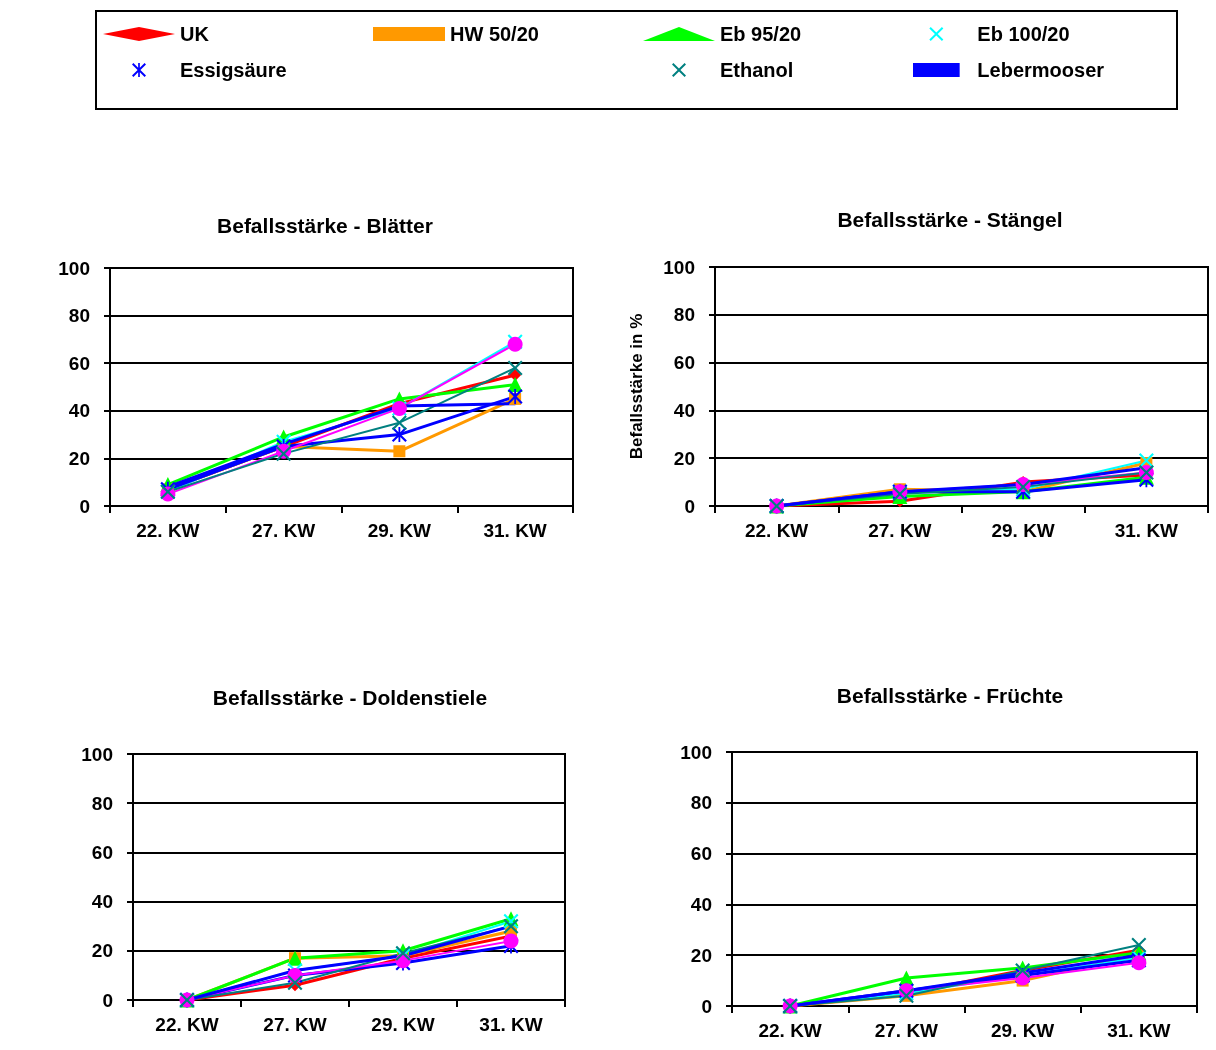  What do you see at coordinates (1023, 34) in the screenshot?
I see `legend-label: Eb 100/20` at bounding box center [1023, 34].